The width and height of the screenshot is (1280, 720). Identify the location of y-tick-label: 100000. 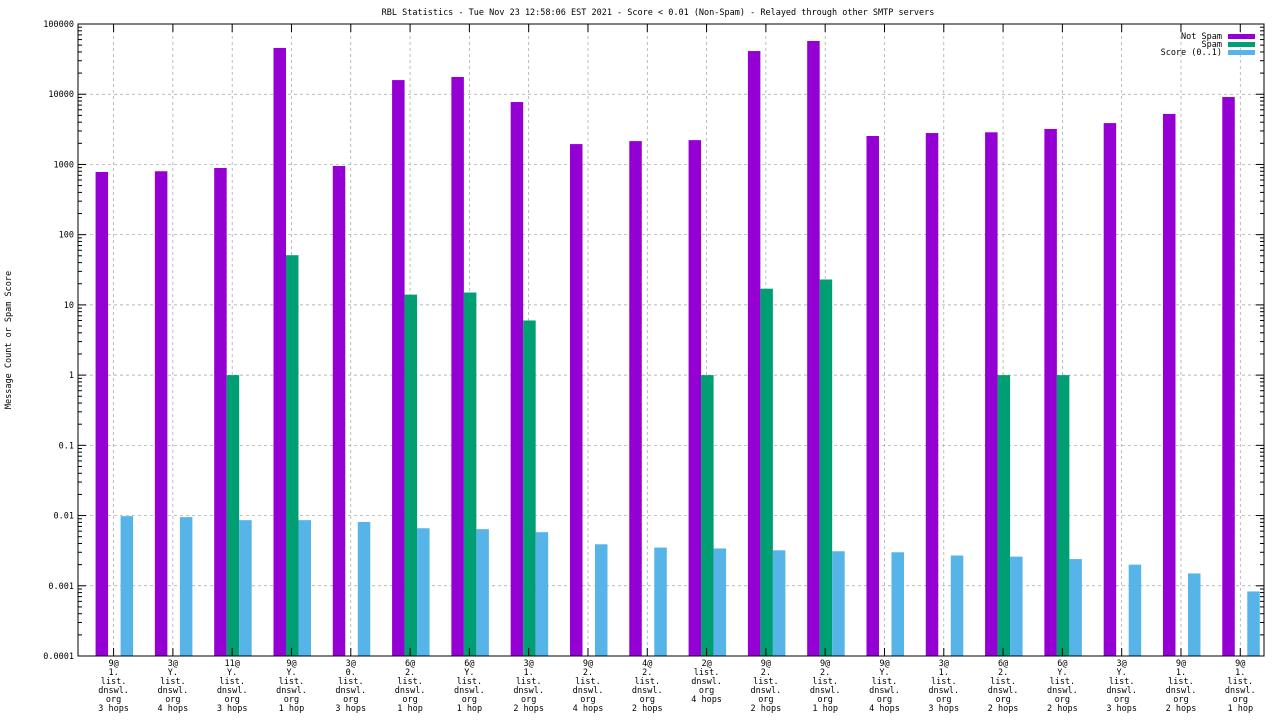
(58, 25).